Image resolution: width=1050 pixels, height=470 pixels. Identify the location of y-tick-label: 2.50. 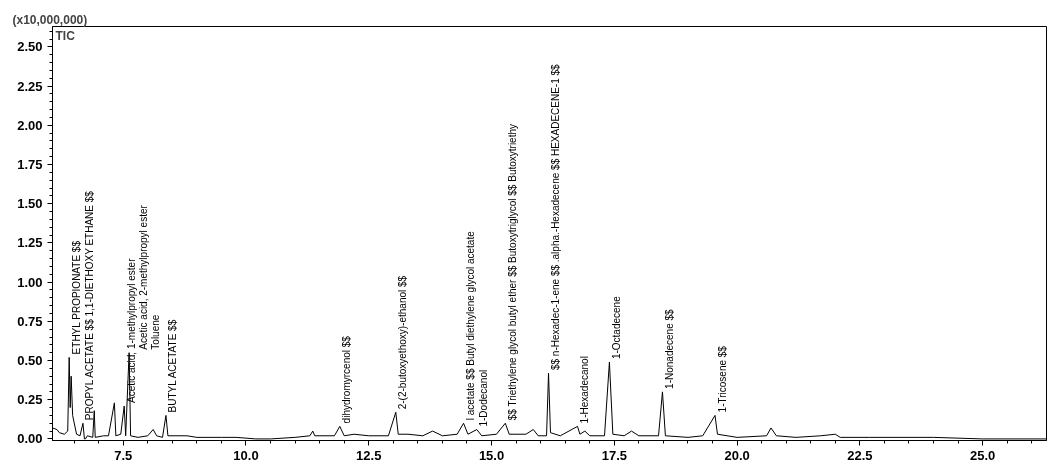
(30, 47).